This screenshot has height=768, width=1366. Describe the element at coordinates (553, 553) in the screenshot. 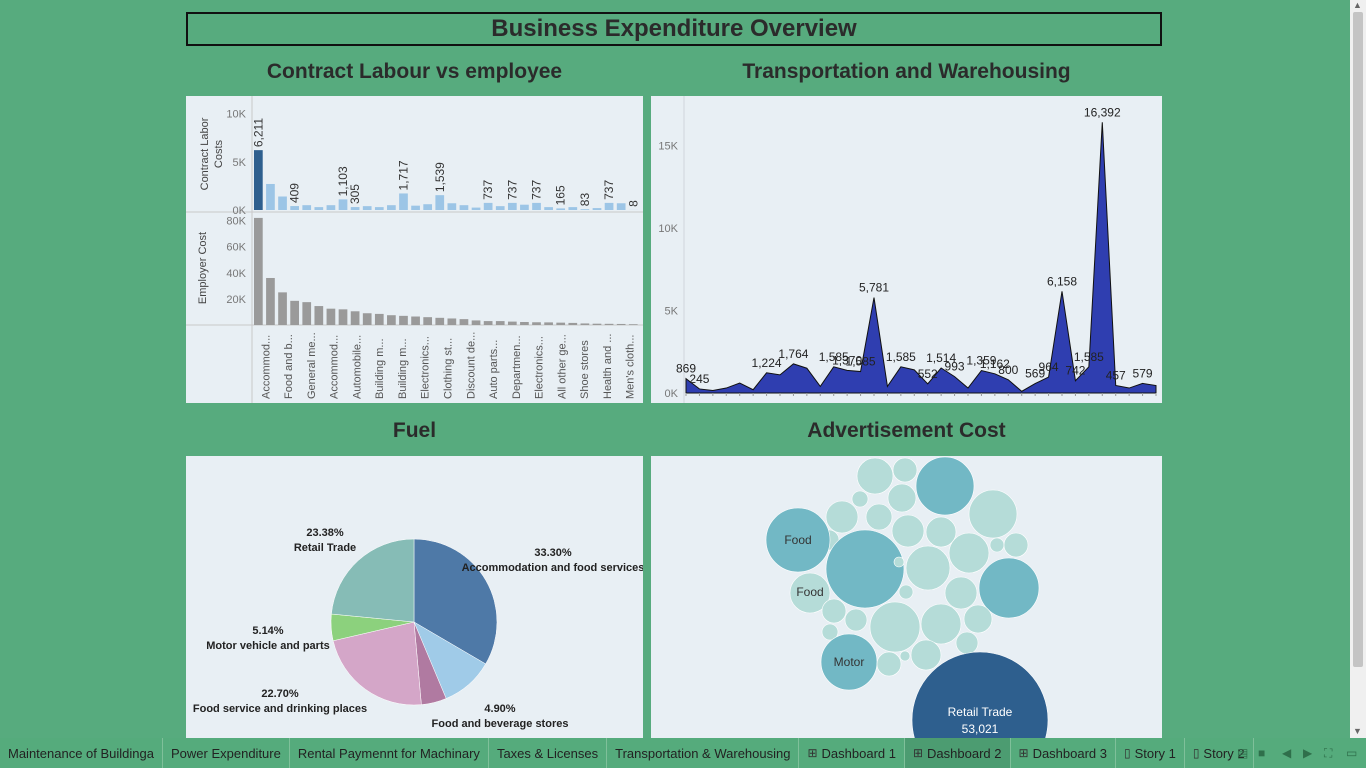

I see `slice-percent: 33.30%` at that location.